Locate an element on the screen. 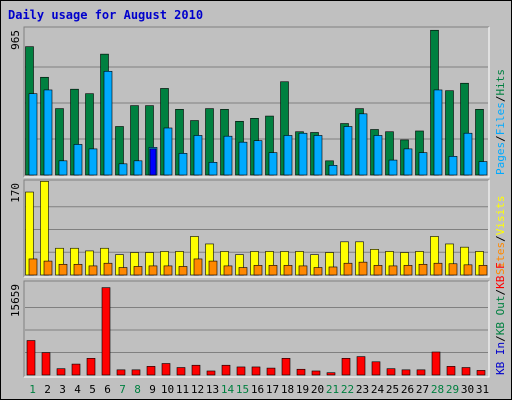 Image resolution: width=512 pixels, height=400 pixels. x-tick-label: 15 is located at coordinates (242, 389).